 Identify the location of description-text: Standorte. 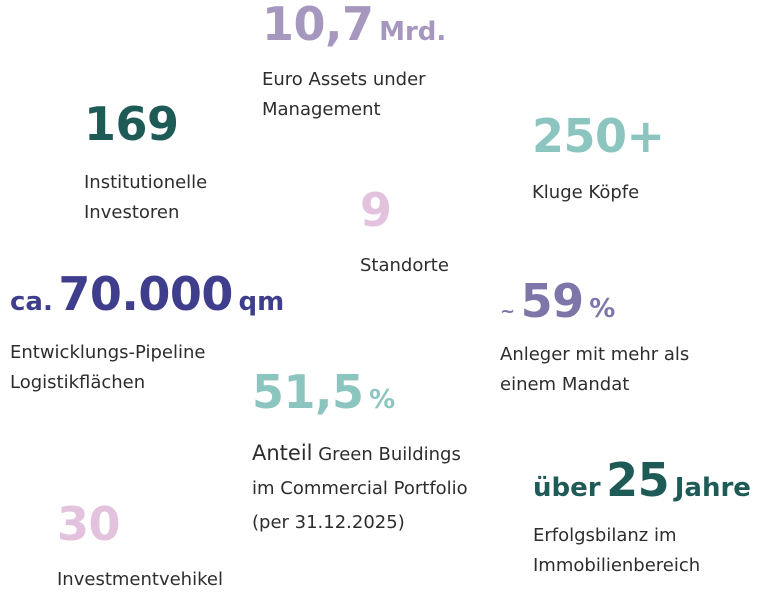
(404, 265).